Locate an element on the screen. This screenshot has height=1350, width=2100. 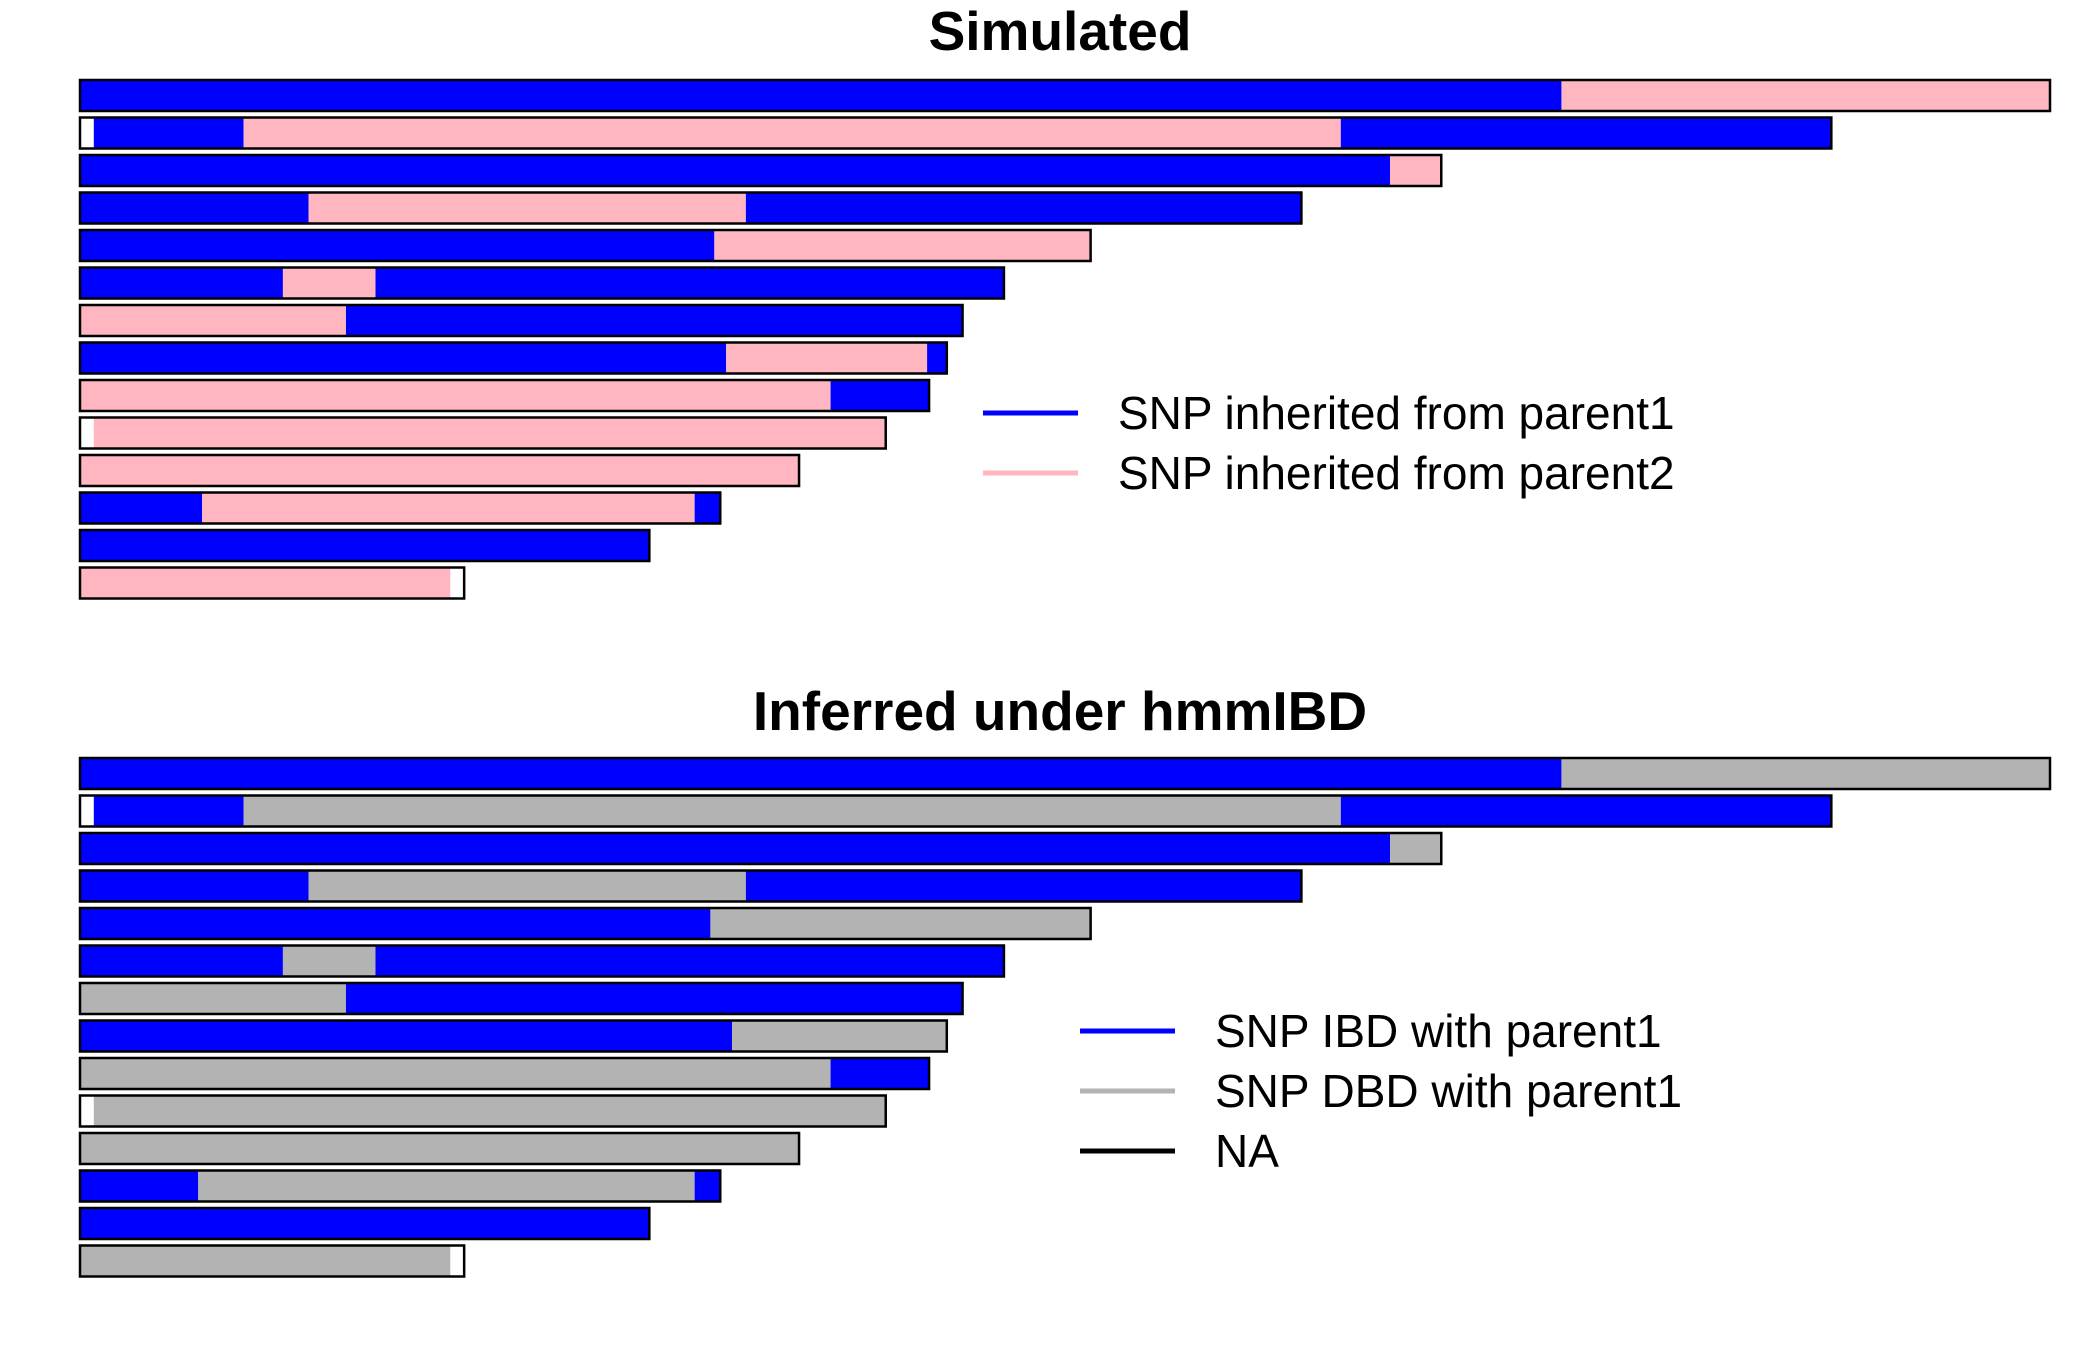
legend-entry: SNP DBD with parent1 is located at coordinates (1381, 1091).